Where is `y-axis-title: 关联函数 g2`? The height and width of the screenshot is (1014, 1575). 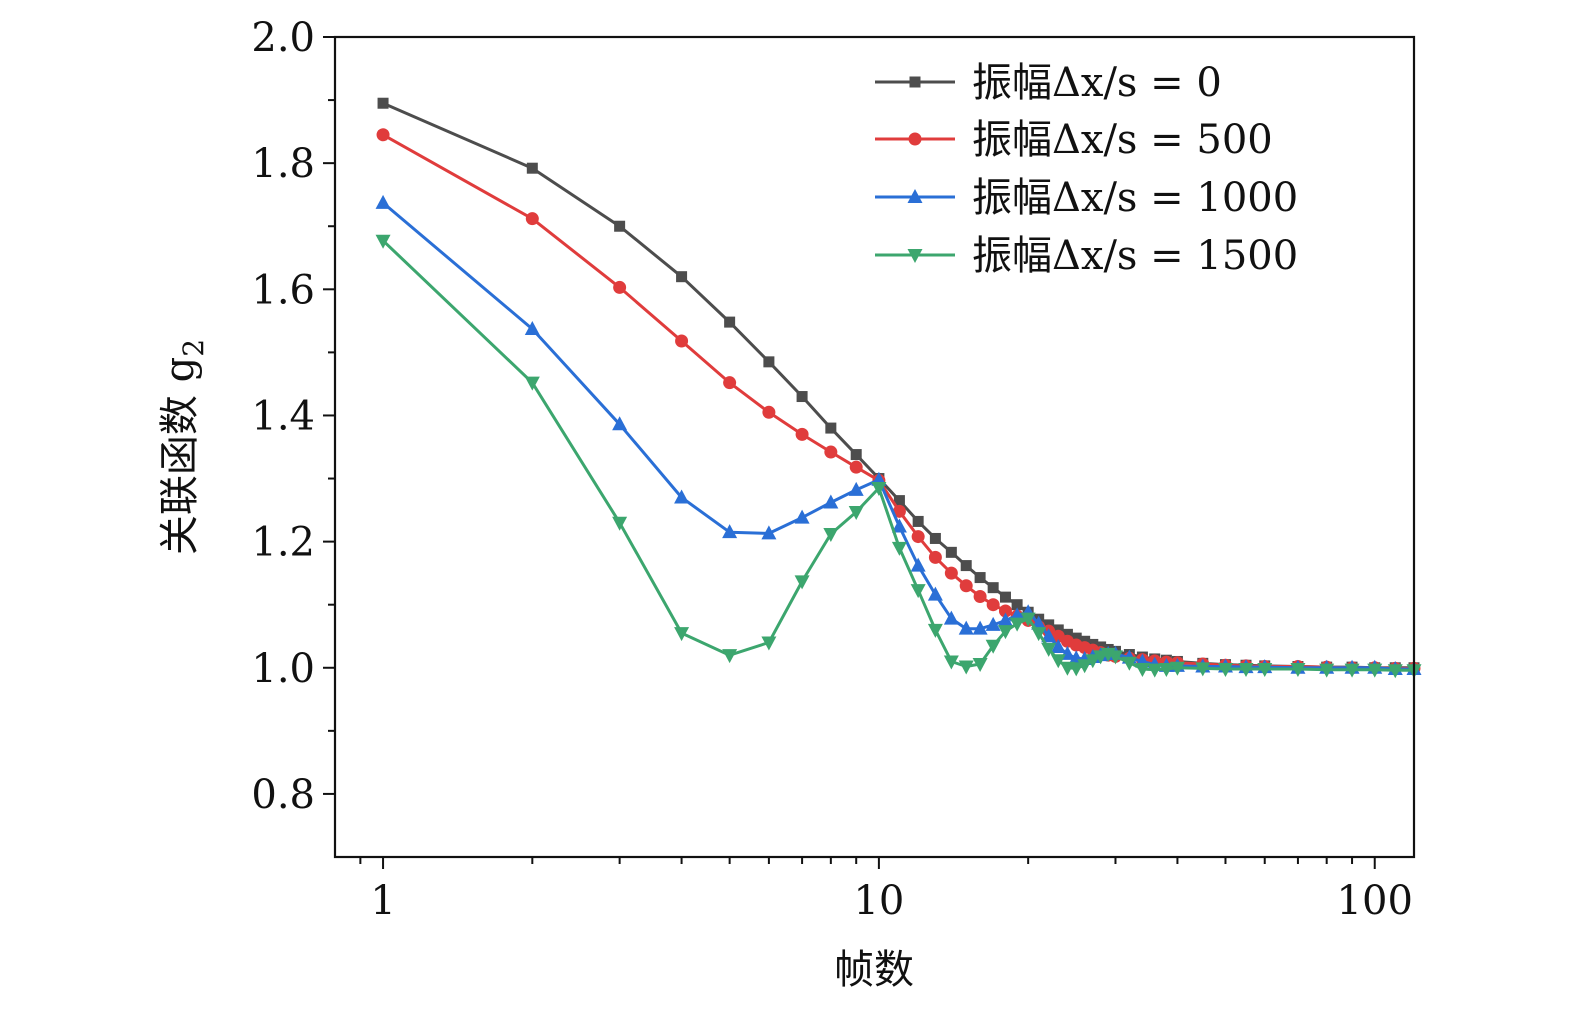 y-axis-title: 关联函数 g2 is located at coordinates (183, 447).